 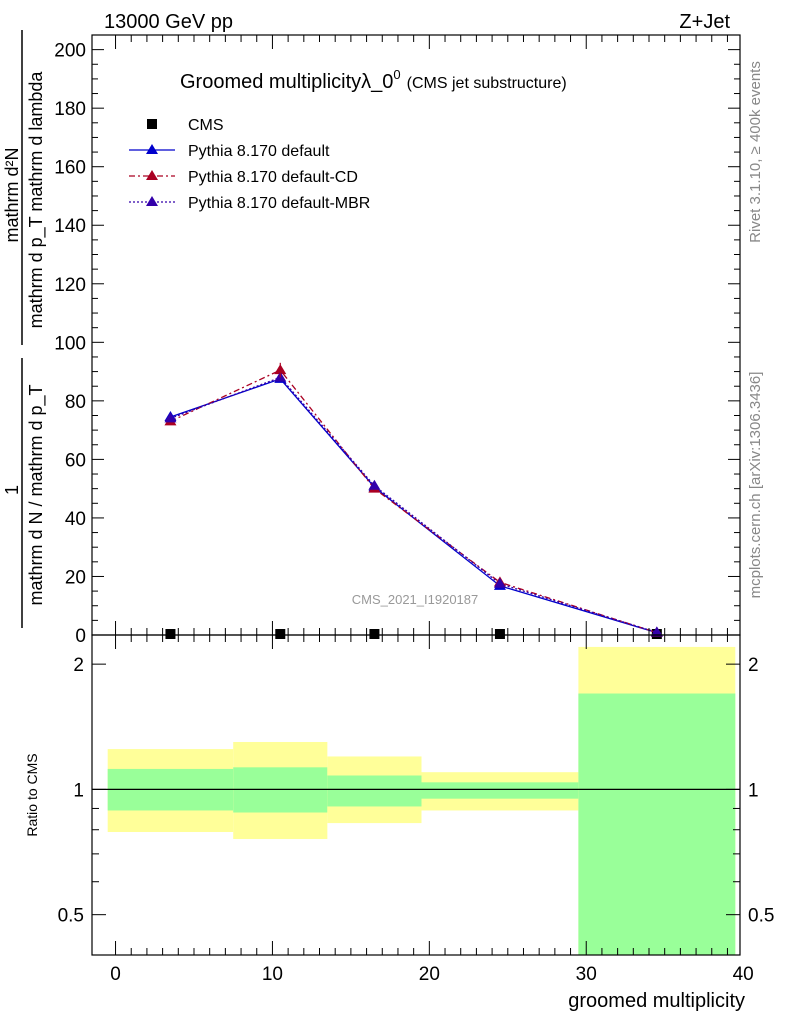 I want to click on ratio-ytick-label-right-0.5: 0.5, so click(x=761, y=916).